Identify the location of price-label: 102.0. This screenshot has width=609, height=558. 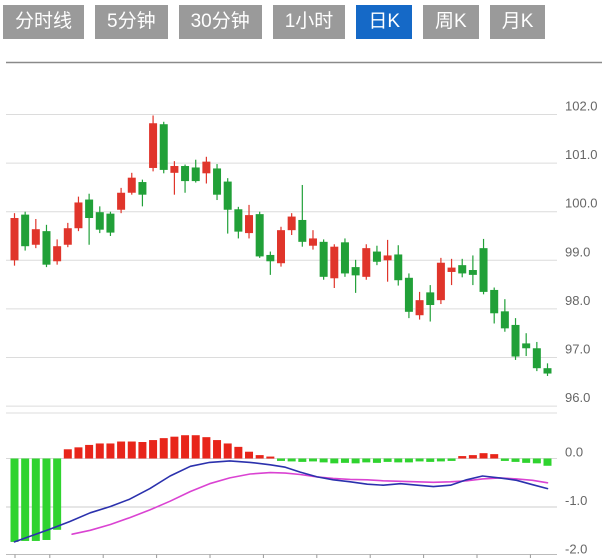
(581, 106).